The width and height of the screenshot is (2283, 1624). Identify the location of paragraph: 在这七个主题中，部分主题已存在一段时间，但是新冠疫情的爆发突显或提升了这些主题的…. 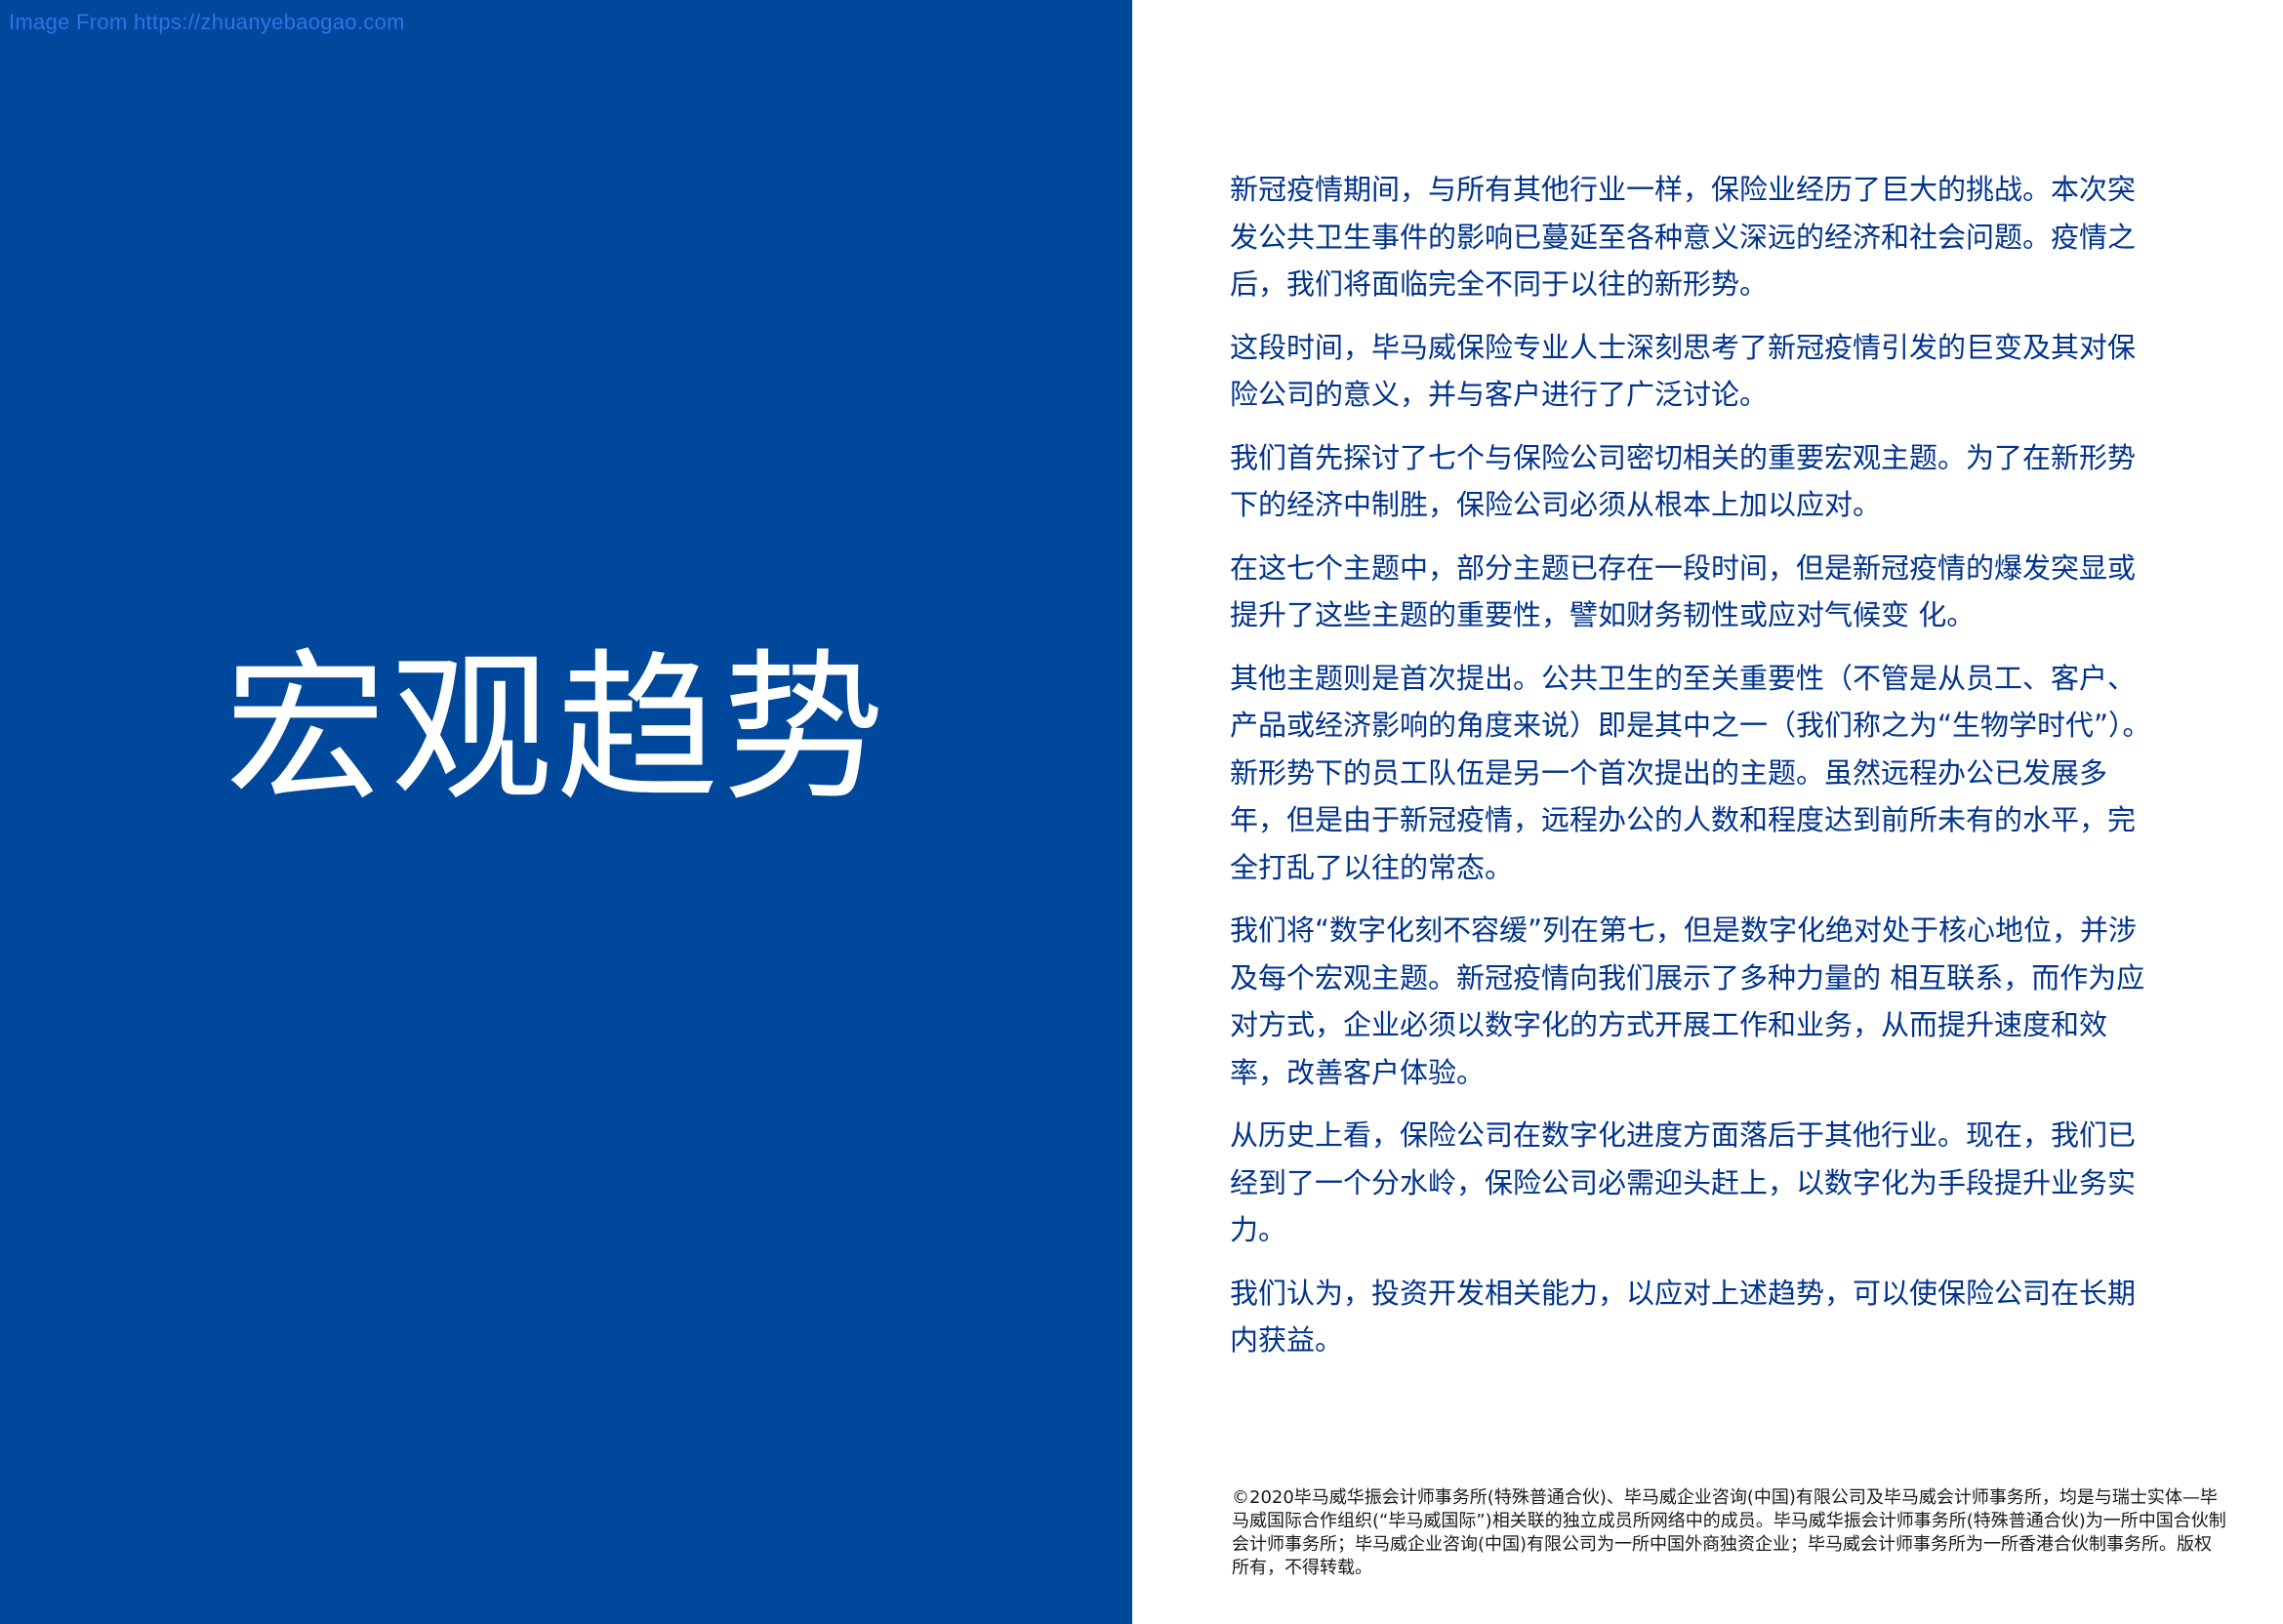
(1683, 591).